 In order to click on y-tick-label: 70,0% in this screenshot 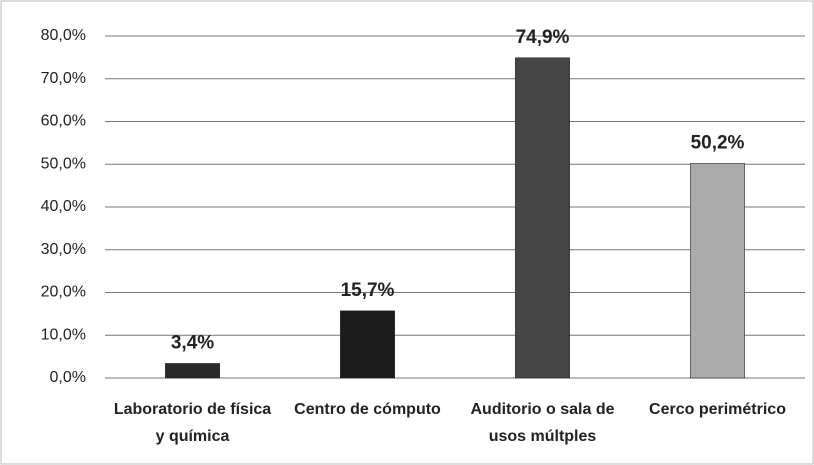, I will do `click(63, 78)`.